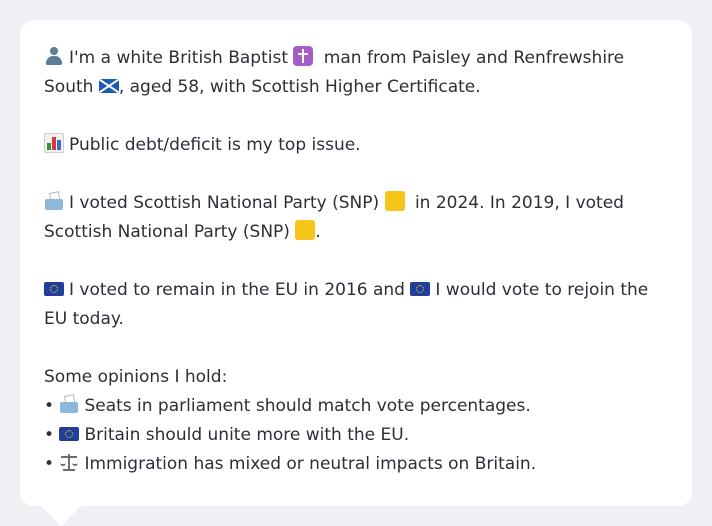  I want to click on bar-chart-icon, so click(54, 143).